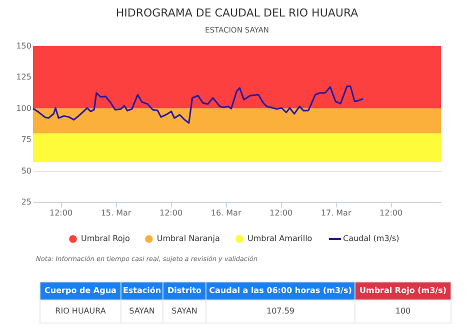 The height and width of the screenshot is (332, 474). I want to click on text: Caudal a las 06:00 horas (m3/s), so click(280, 290).